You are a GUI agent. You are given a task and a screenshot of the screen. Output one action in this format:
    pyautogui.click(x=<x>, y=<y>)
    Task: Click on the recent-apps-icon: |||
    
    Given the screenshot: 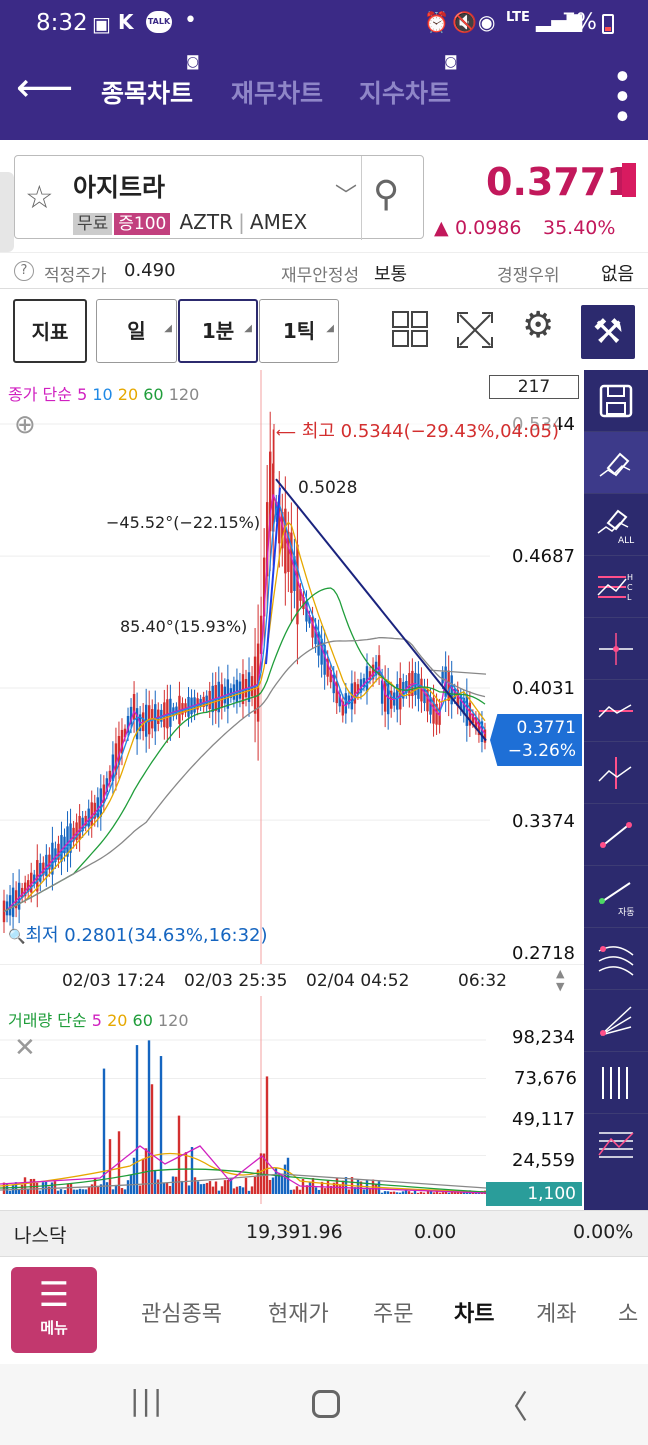 What is the action you would take?
    pyautogui.click(x=147, y=1400)
    